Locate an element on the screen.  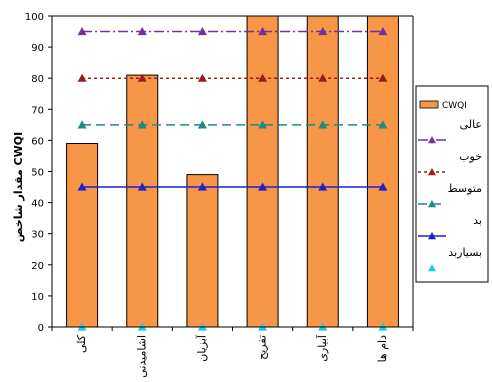
y-tick-label-0: 0 is located at coordinates (41, 328).